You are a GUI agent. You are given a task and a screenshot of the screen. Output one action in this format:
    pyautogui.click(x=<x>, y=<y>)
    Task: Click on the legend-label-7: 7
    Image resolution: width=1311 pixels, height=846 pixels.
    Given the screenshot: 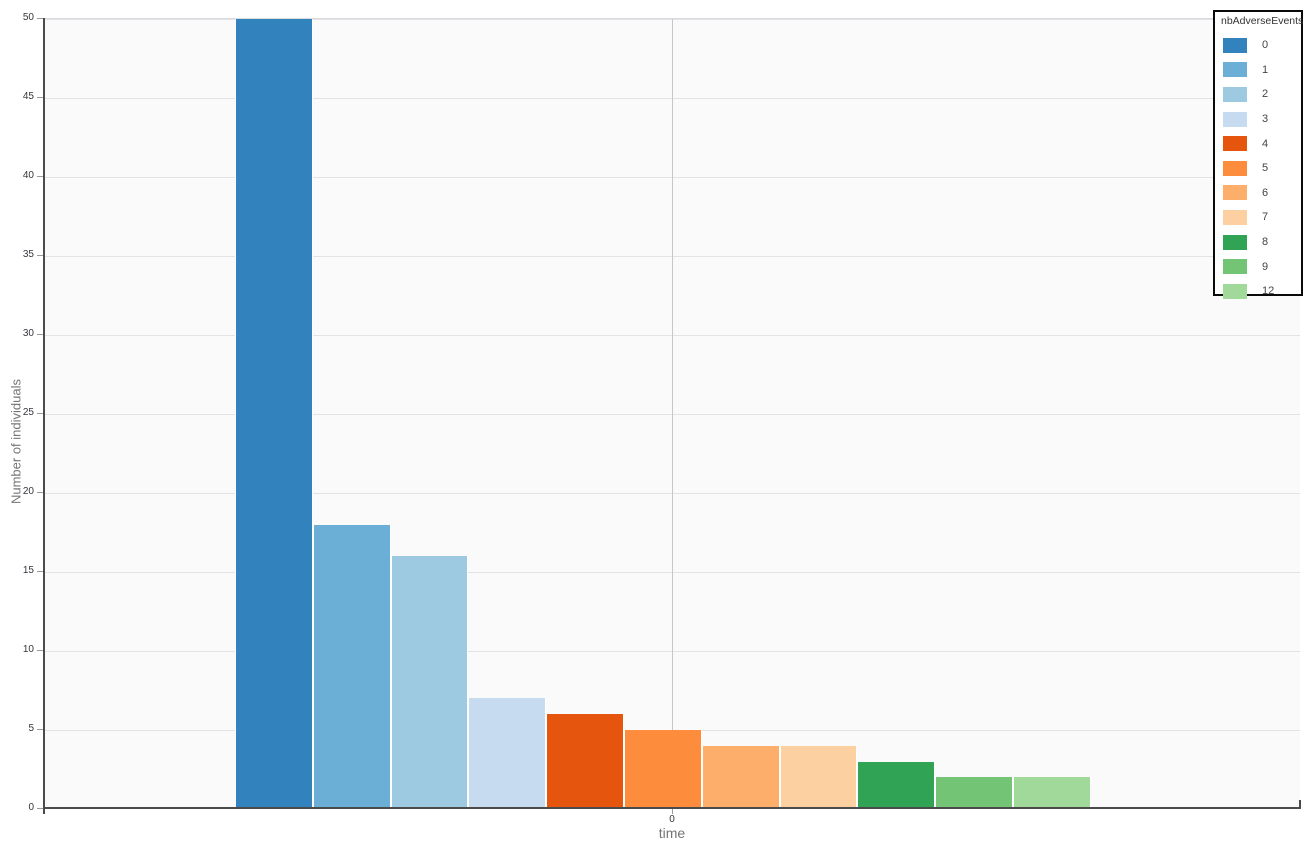 What is the action you would take?
    pyautogui.click(x=1265, y=217)
    